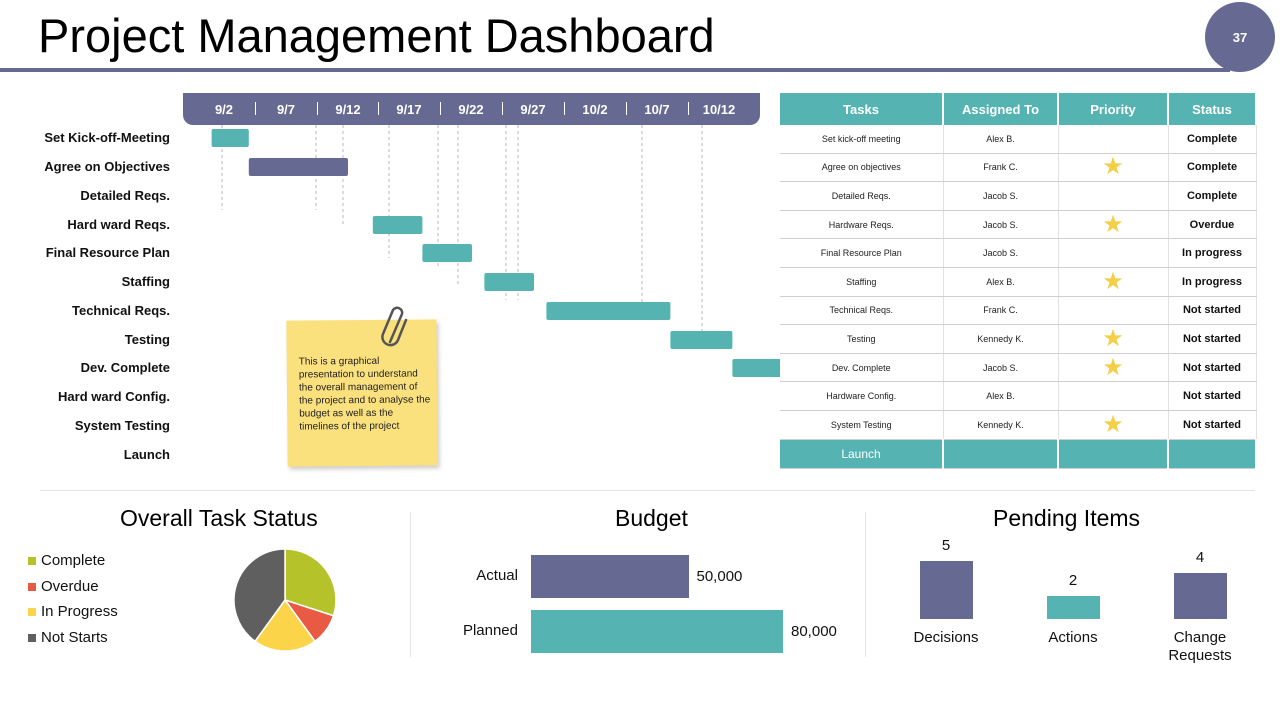 This screenshot has width=1280, height=720. What do you see at coordinates (1001, 339) in the screenshot?
I see `table-cell-assigned: Kennedy K.` at bounding box center [1001, 339].